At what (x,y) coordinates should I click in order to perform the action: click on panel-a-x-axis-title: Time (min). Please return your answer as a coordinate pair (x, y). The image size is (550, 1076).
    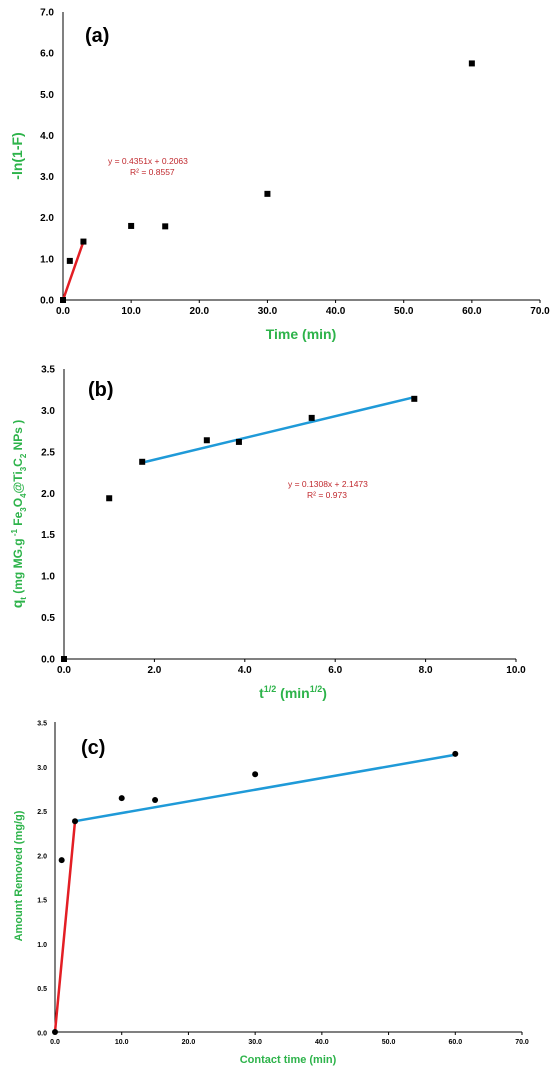
    Looking at the image, I should click on (301, 334).